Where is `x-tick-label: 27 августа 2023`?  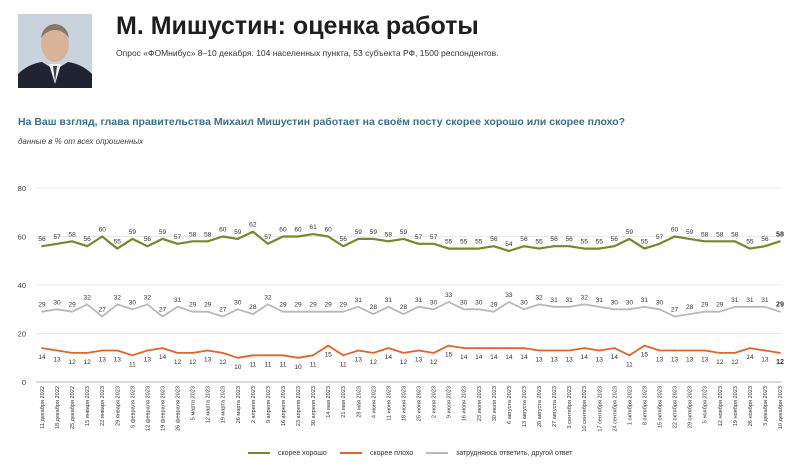
x-tick-label: 27 августа 2023 is located at coordinates (555, 406).